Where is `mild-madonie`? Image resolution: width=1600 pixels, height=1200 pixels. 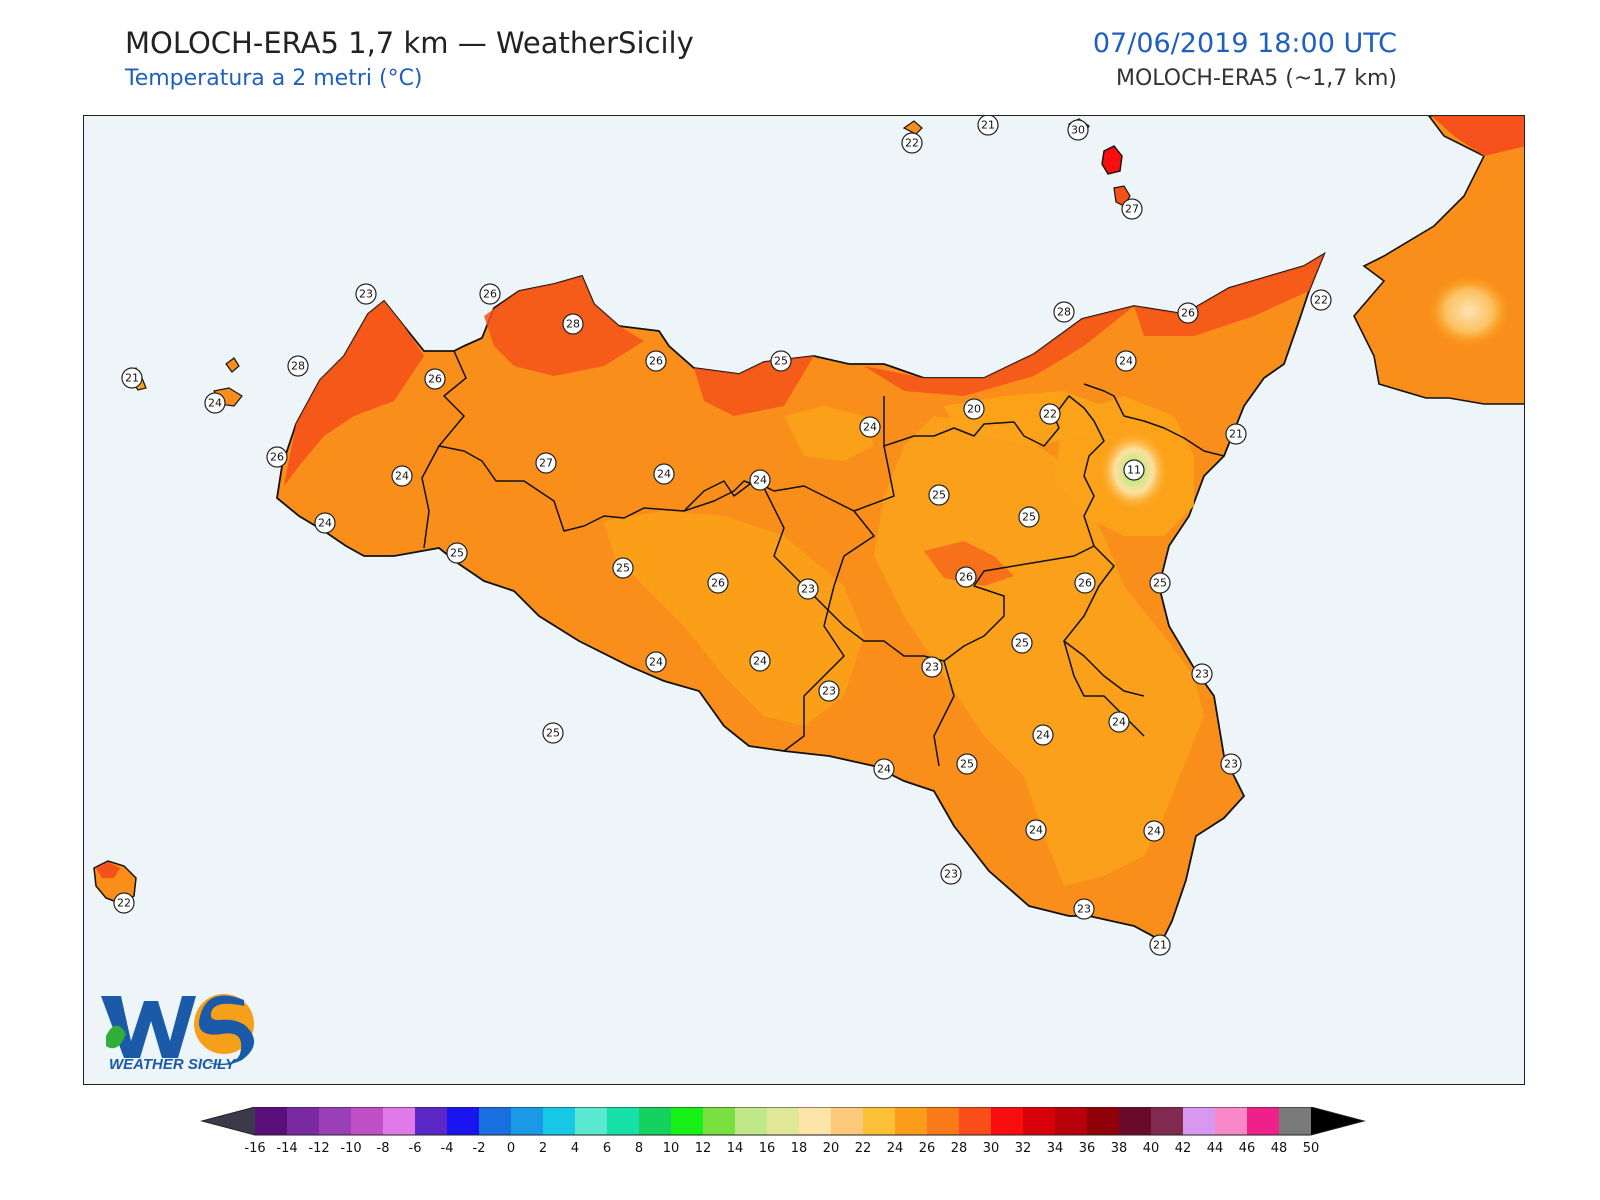 mild-madonie is located at coordinates (829, 433).